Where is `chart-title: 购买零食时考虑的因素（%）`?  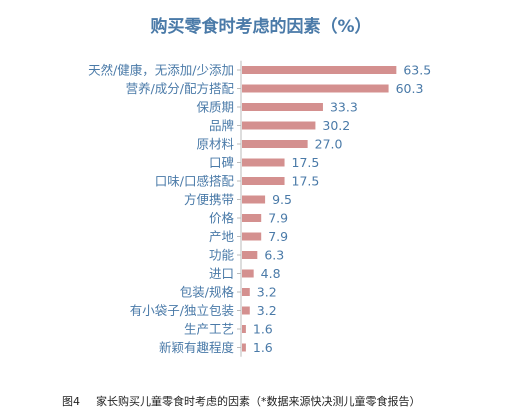
chart-title: 购买零食时考虑的因素（%） is located at coordinates (261, 27).